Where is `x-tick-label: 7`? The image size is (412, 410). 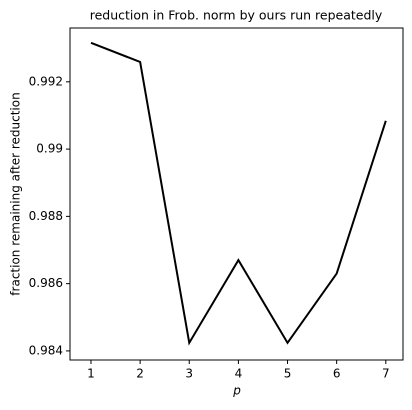 x-tick-label: 7 is located at coordinates (386, 374).